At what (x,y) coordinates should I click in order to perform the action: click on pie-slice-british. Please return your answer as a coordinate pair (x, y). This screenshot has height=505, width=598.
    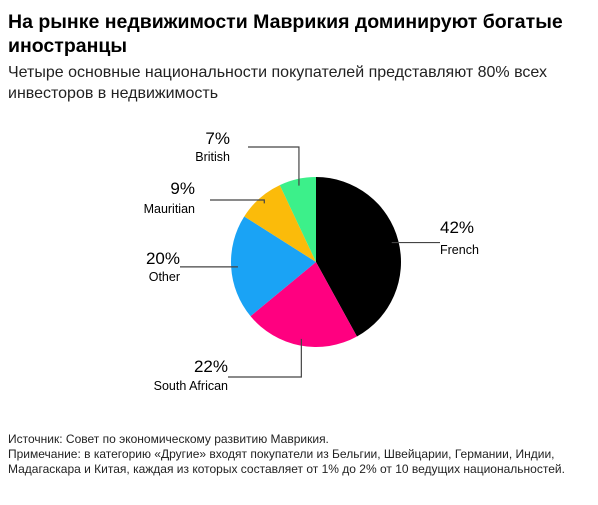
    Looking at the image, I should click on (297, 219).